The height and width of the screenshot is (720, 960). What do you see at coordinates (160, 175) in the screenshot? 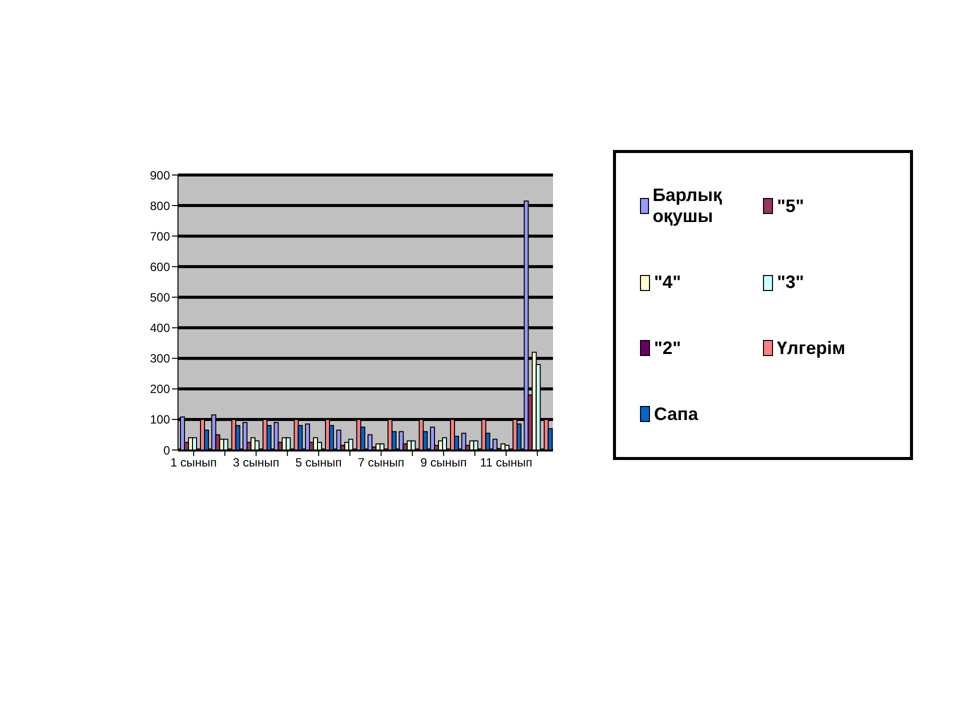
I see `y-tick-label: 900` at bounding box center [160, 175].